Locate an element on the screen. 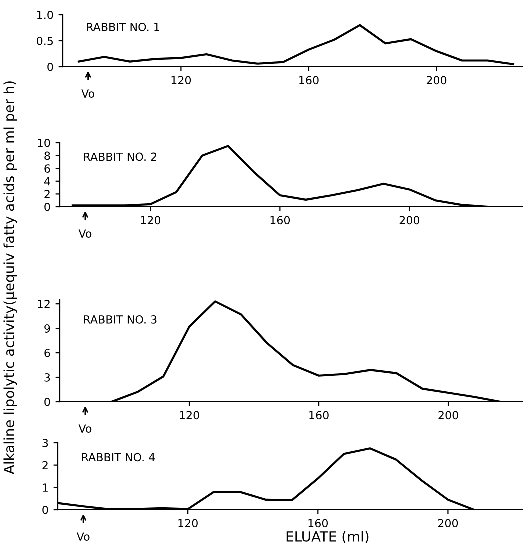  text: RABBIT NO. 4 is located at coordinates (119, 457).